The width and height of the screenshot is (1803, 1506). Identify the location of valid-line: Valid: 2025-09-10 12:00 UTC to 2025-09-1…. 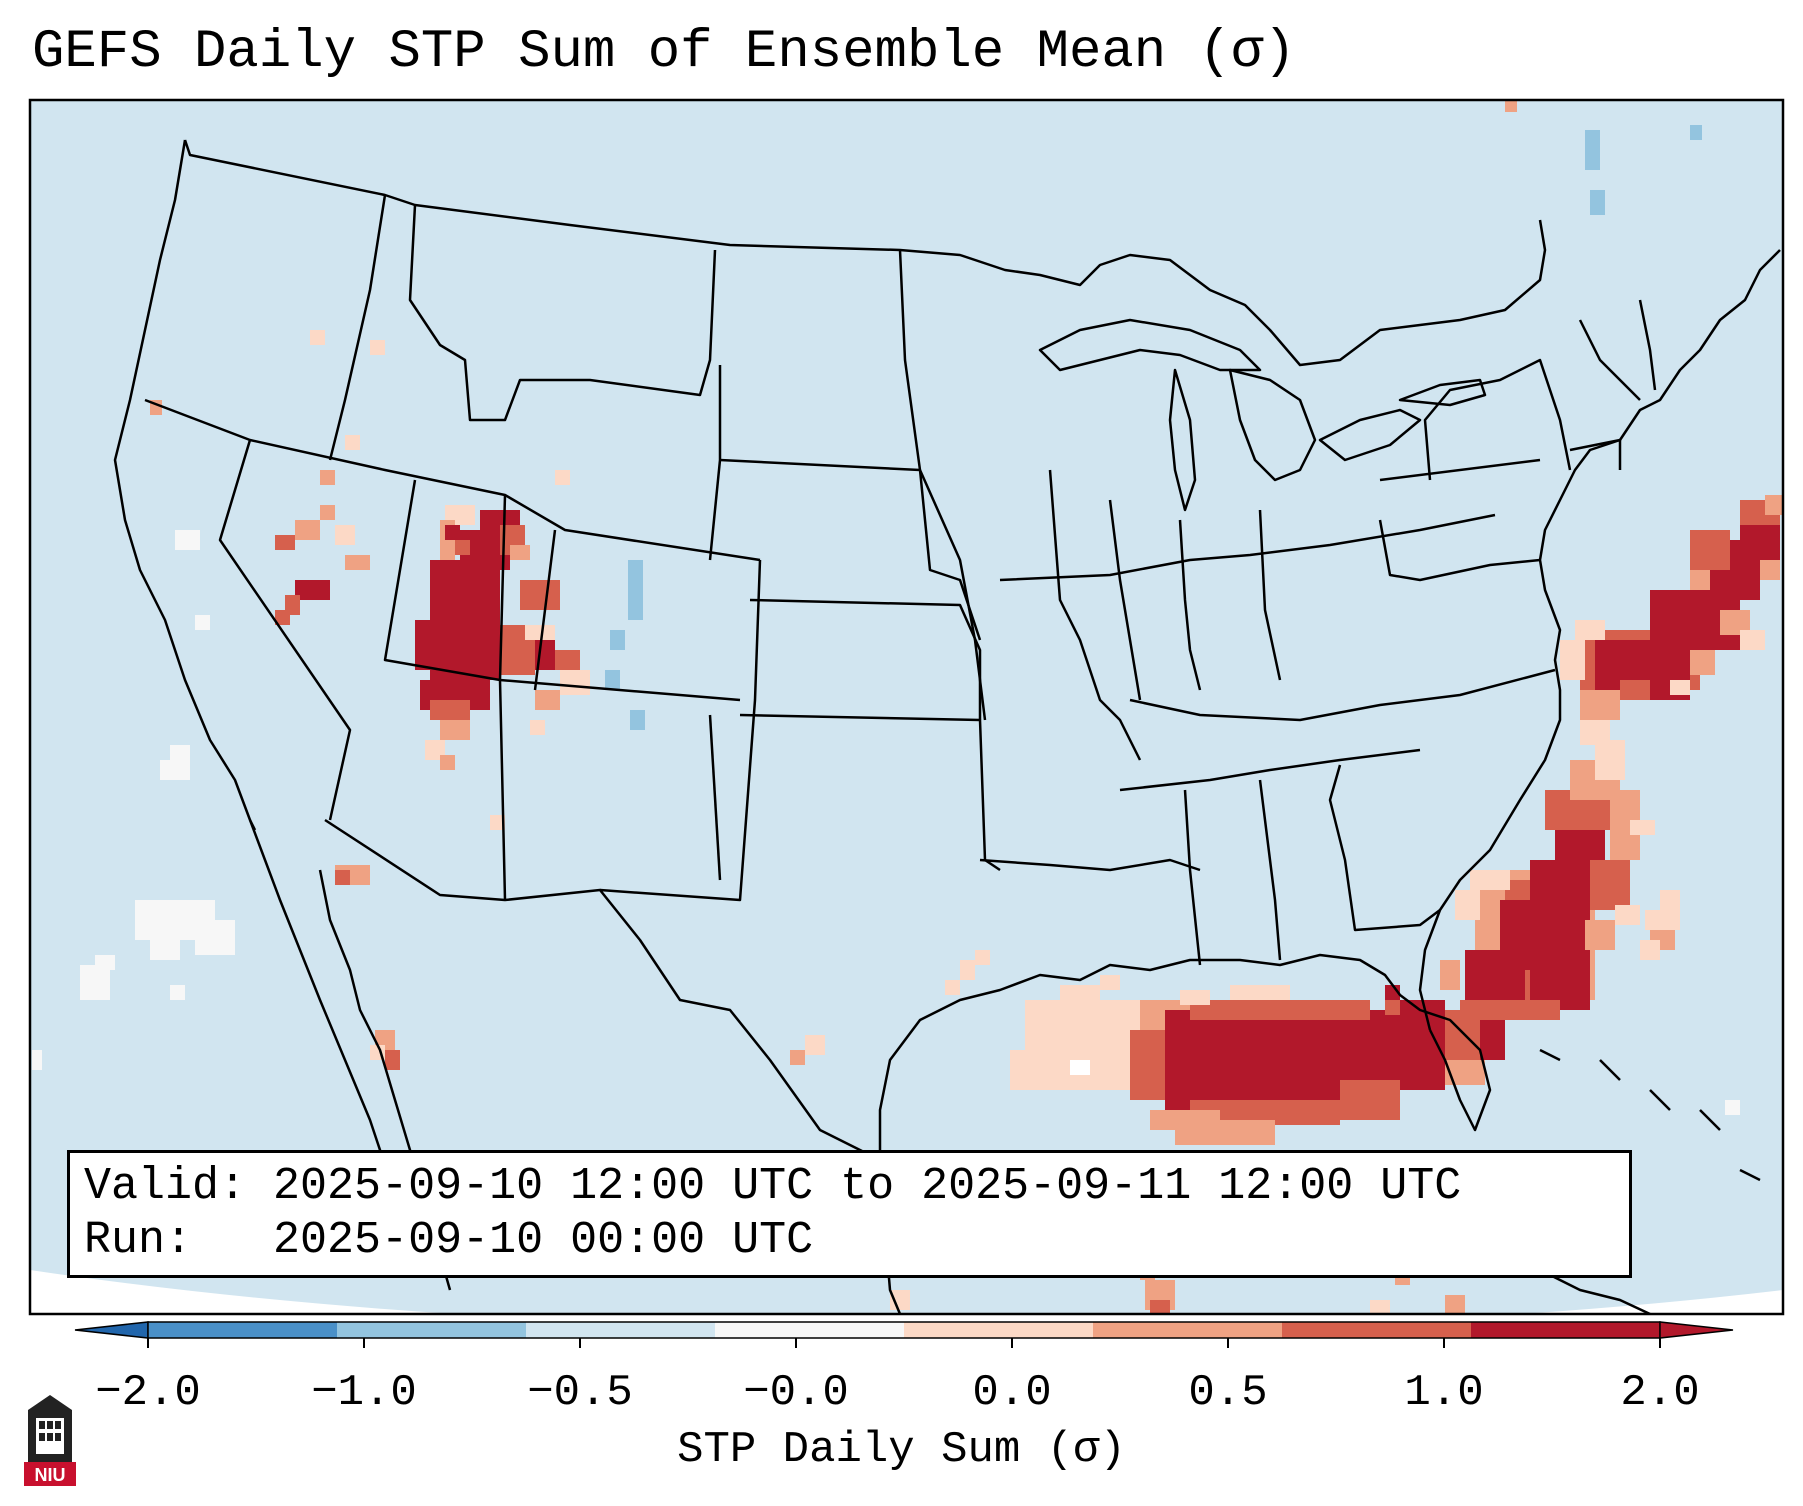
(772, 1186).